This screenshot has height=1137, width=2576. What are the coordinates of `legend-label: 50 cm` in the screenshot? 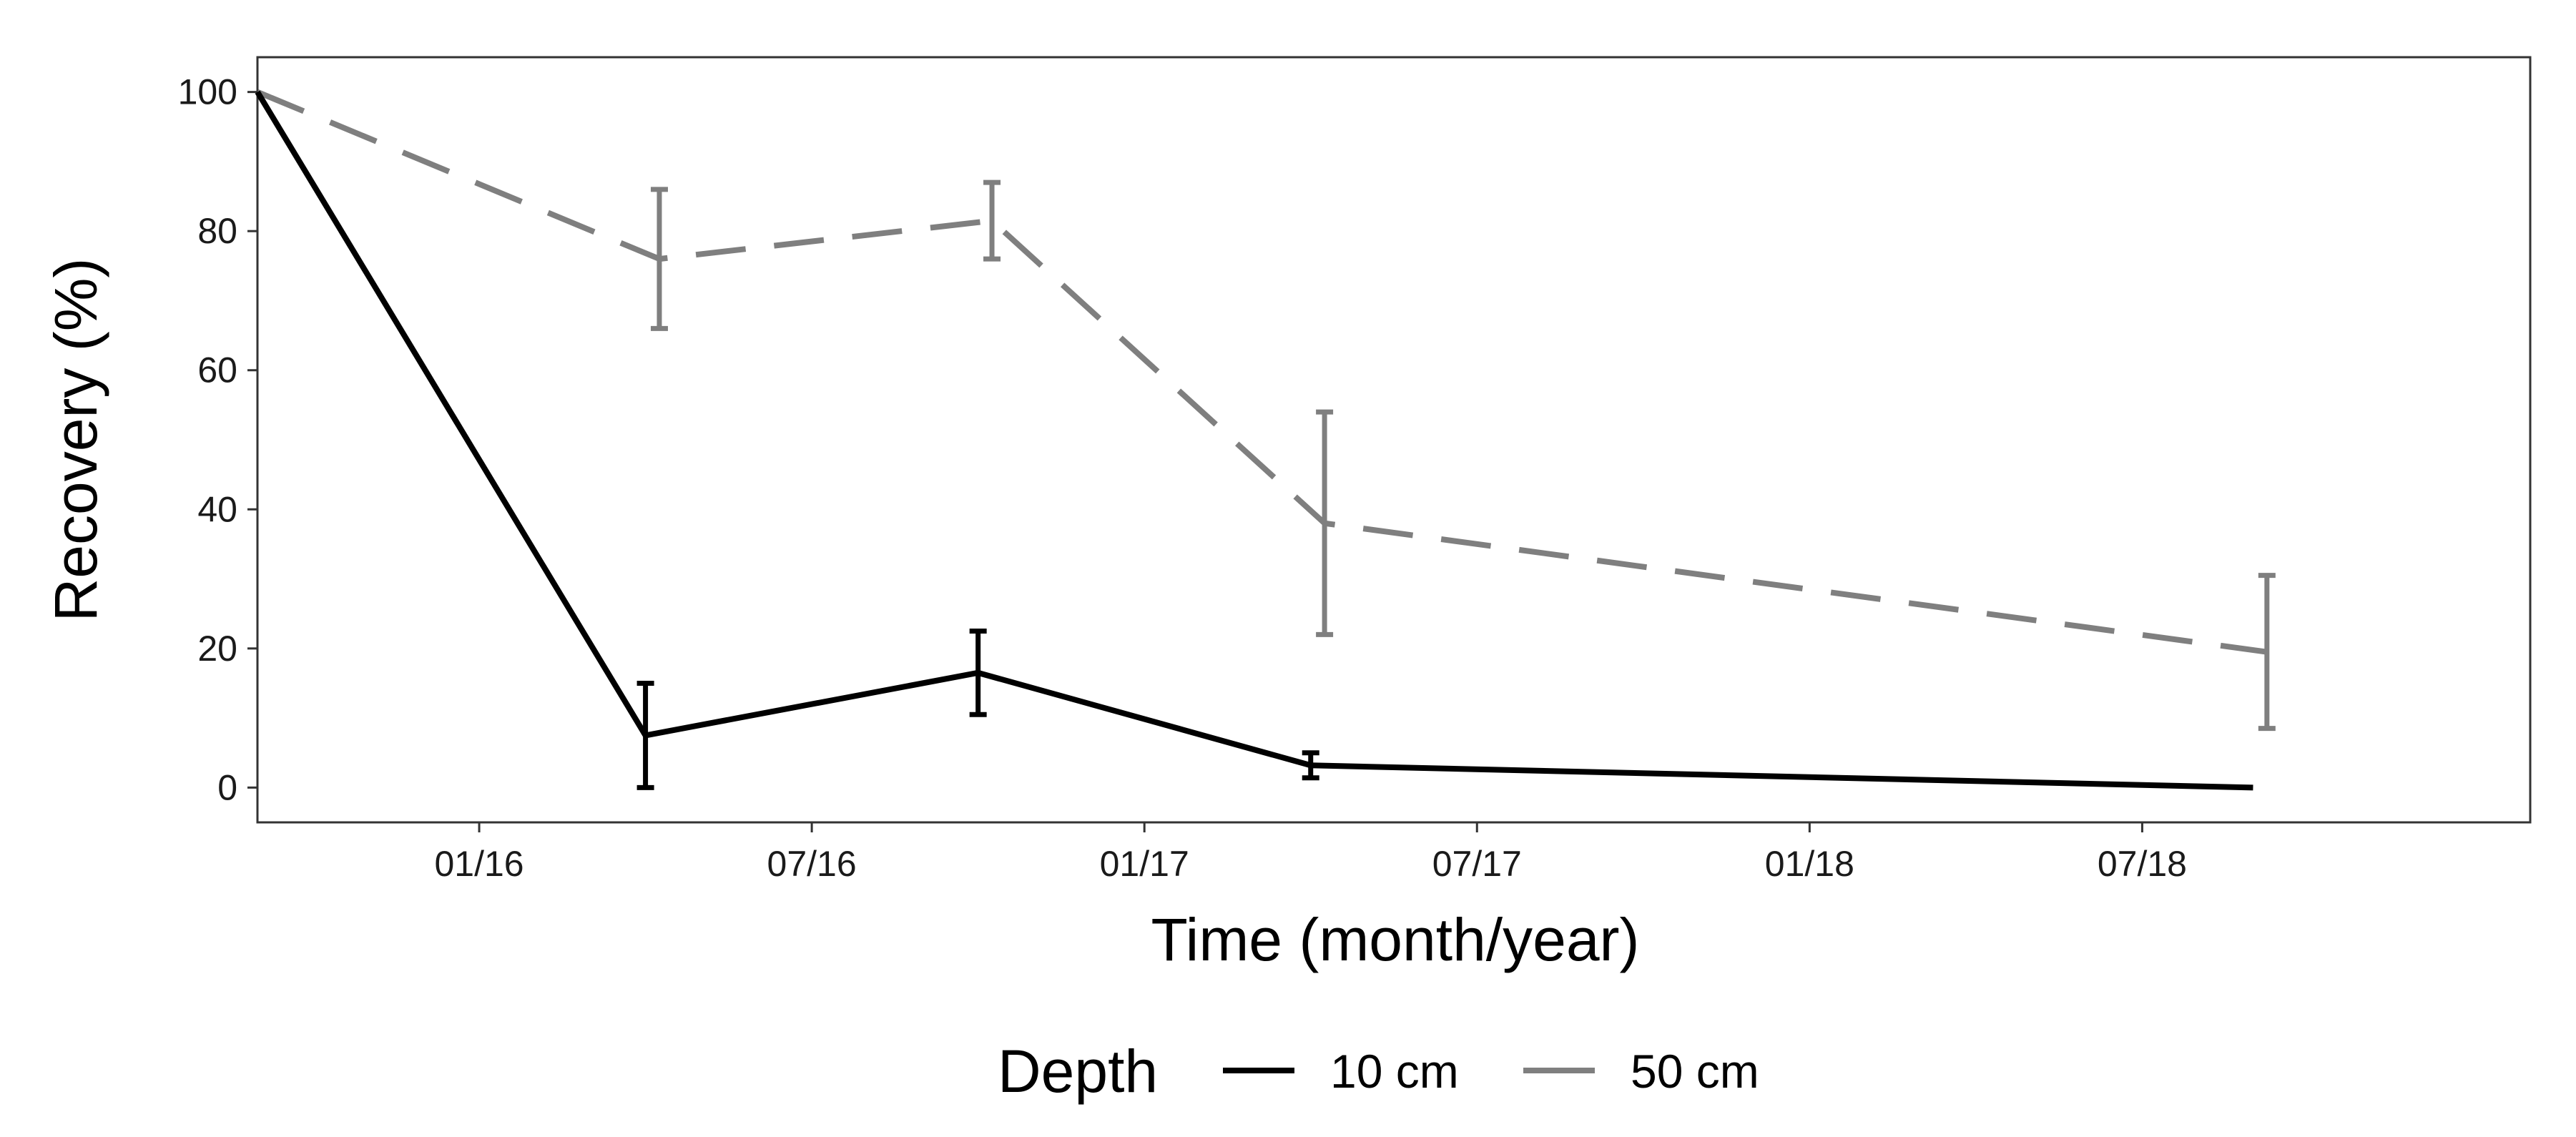 It's located at (1695, 1071).